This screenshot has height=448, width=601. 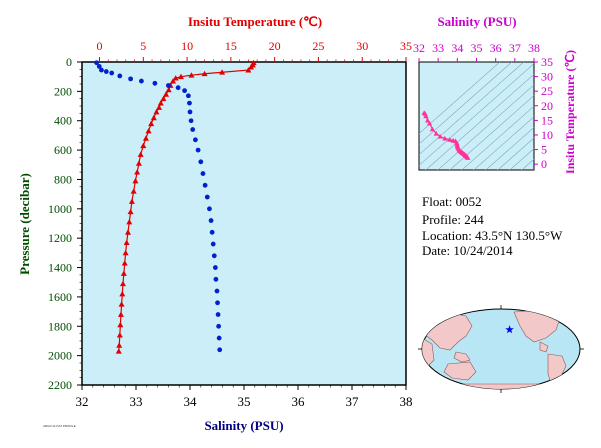 What do you see at coordinates (136, 401) in the screenshot?
I see `salinity-tick-label: 33` at bounding box center [136, 401].